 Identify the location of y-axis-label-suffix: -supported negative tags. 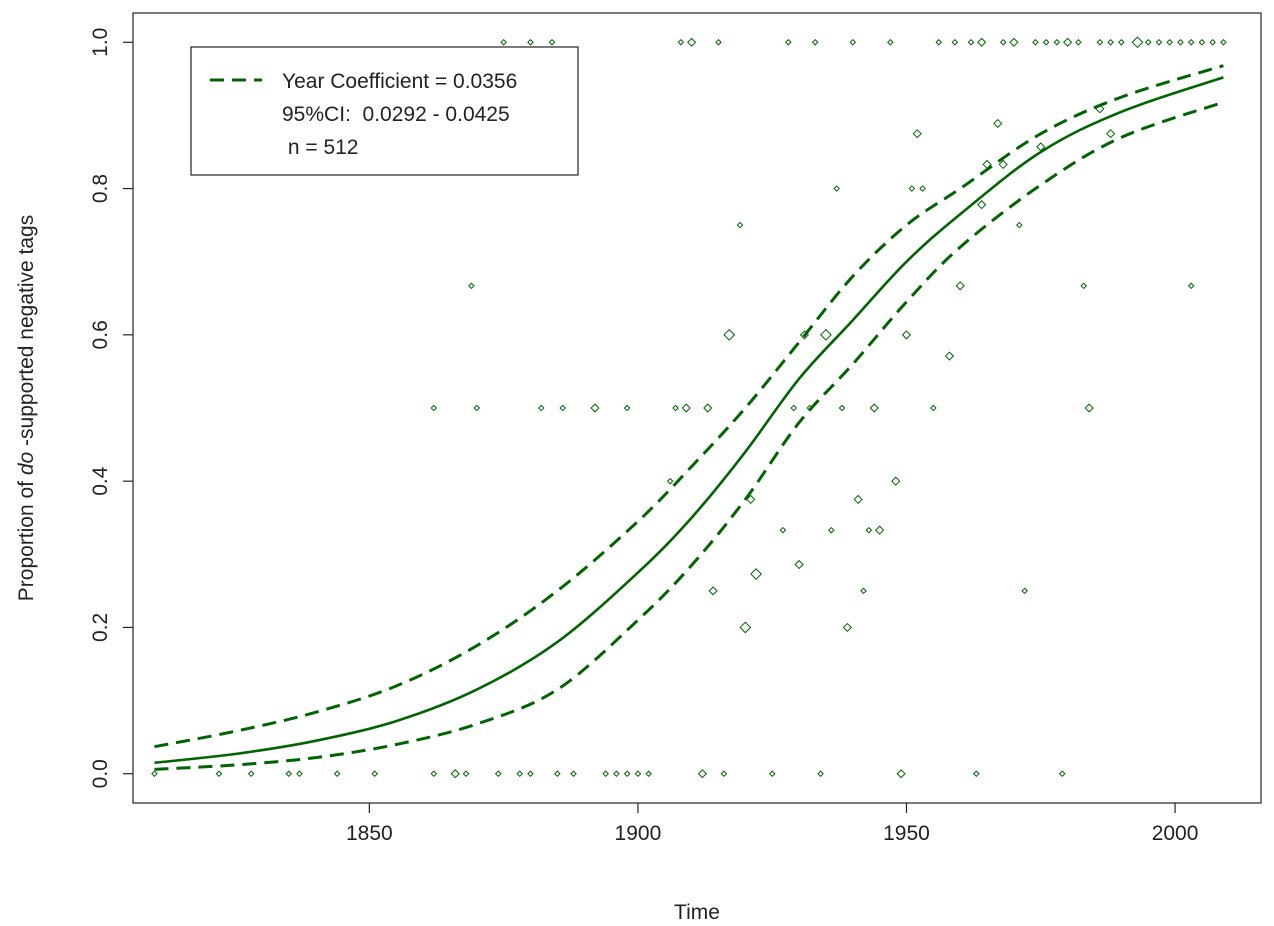
(26, 333).